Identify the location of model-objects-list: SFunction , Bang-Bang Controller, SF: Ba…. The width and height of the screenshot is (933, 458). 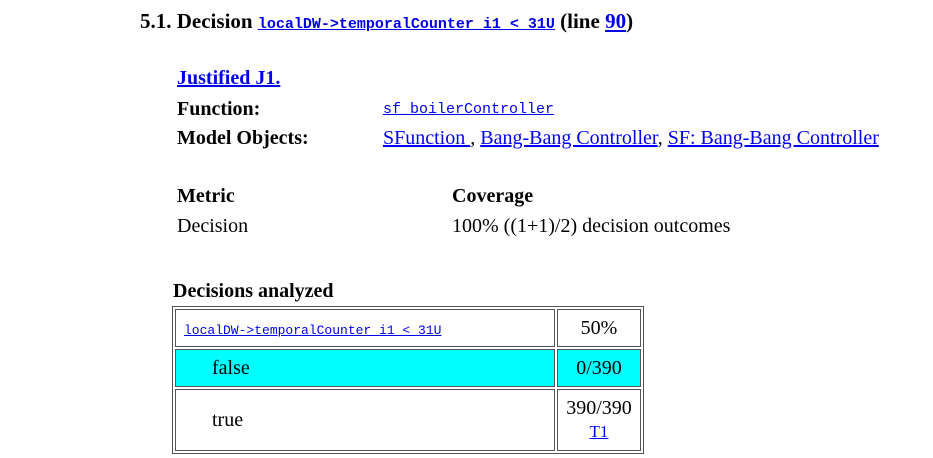
(631, 138).